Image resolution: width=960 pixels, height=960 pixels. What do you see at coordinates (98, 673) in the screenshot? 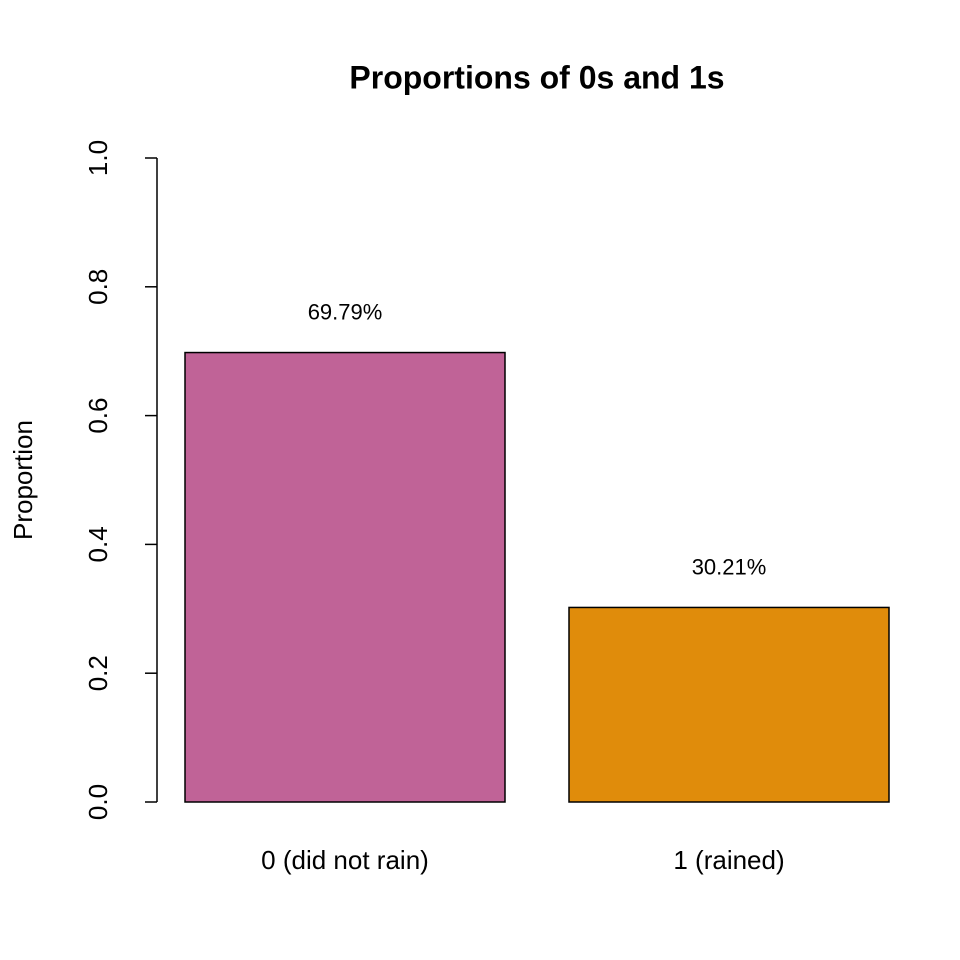
I see `y-tick-label: 0.2` at bounding box center [98, 673].